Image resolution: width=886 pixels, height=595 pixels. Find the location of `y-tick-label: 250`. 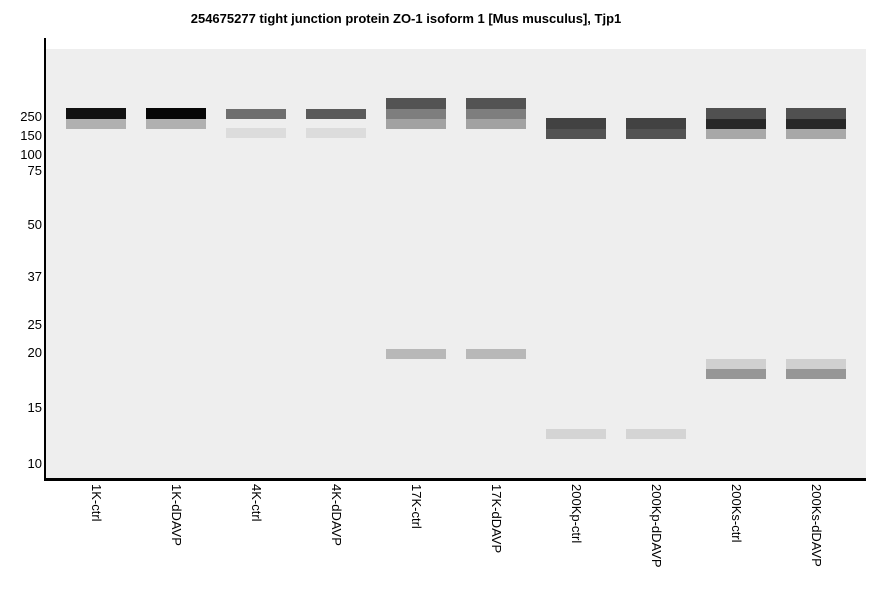

y-tick-label: 250 is located at coordinates (31, 116).